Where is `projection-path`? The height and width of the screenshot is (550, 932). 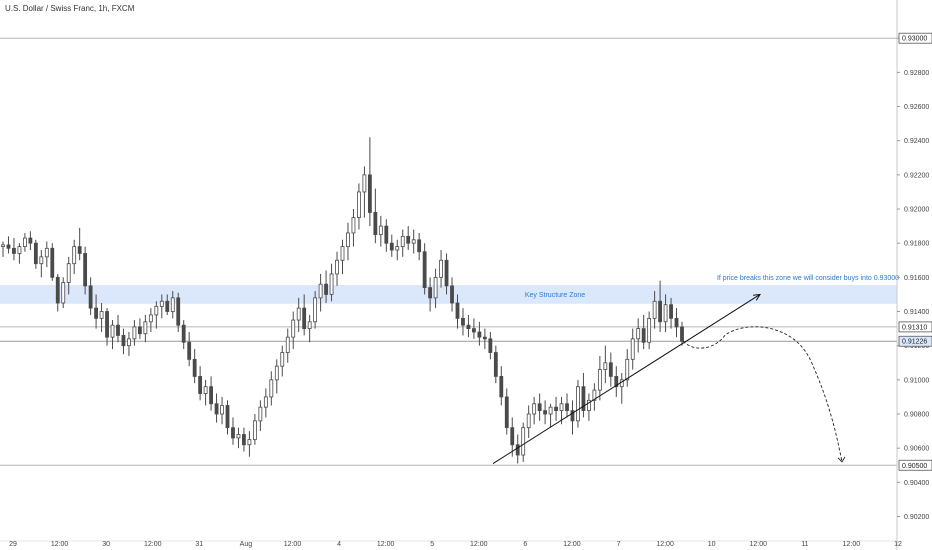
projection-path is located at coordinates (762, 394).